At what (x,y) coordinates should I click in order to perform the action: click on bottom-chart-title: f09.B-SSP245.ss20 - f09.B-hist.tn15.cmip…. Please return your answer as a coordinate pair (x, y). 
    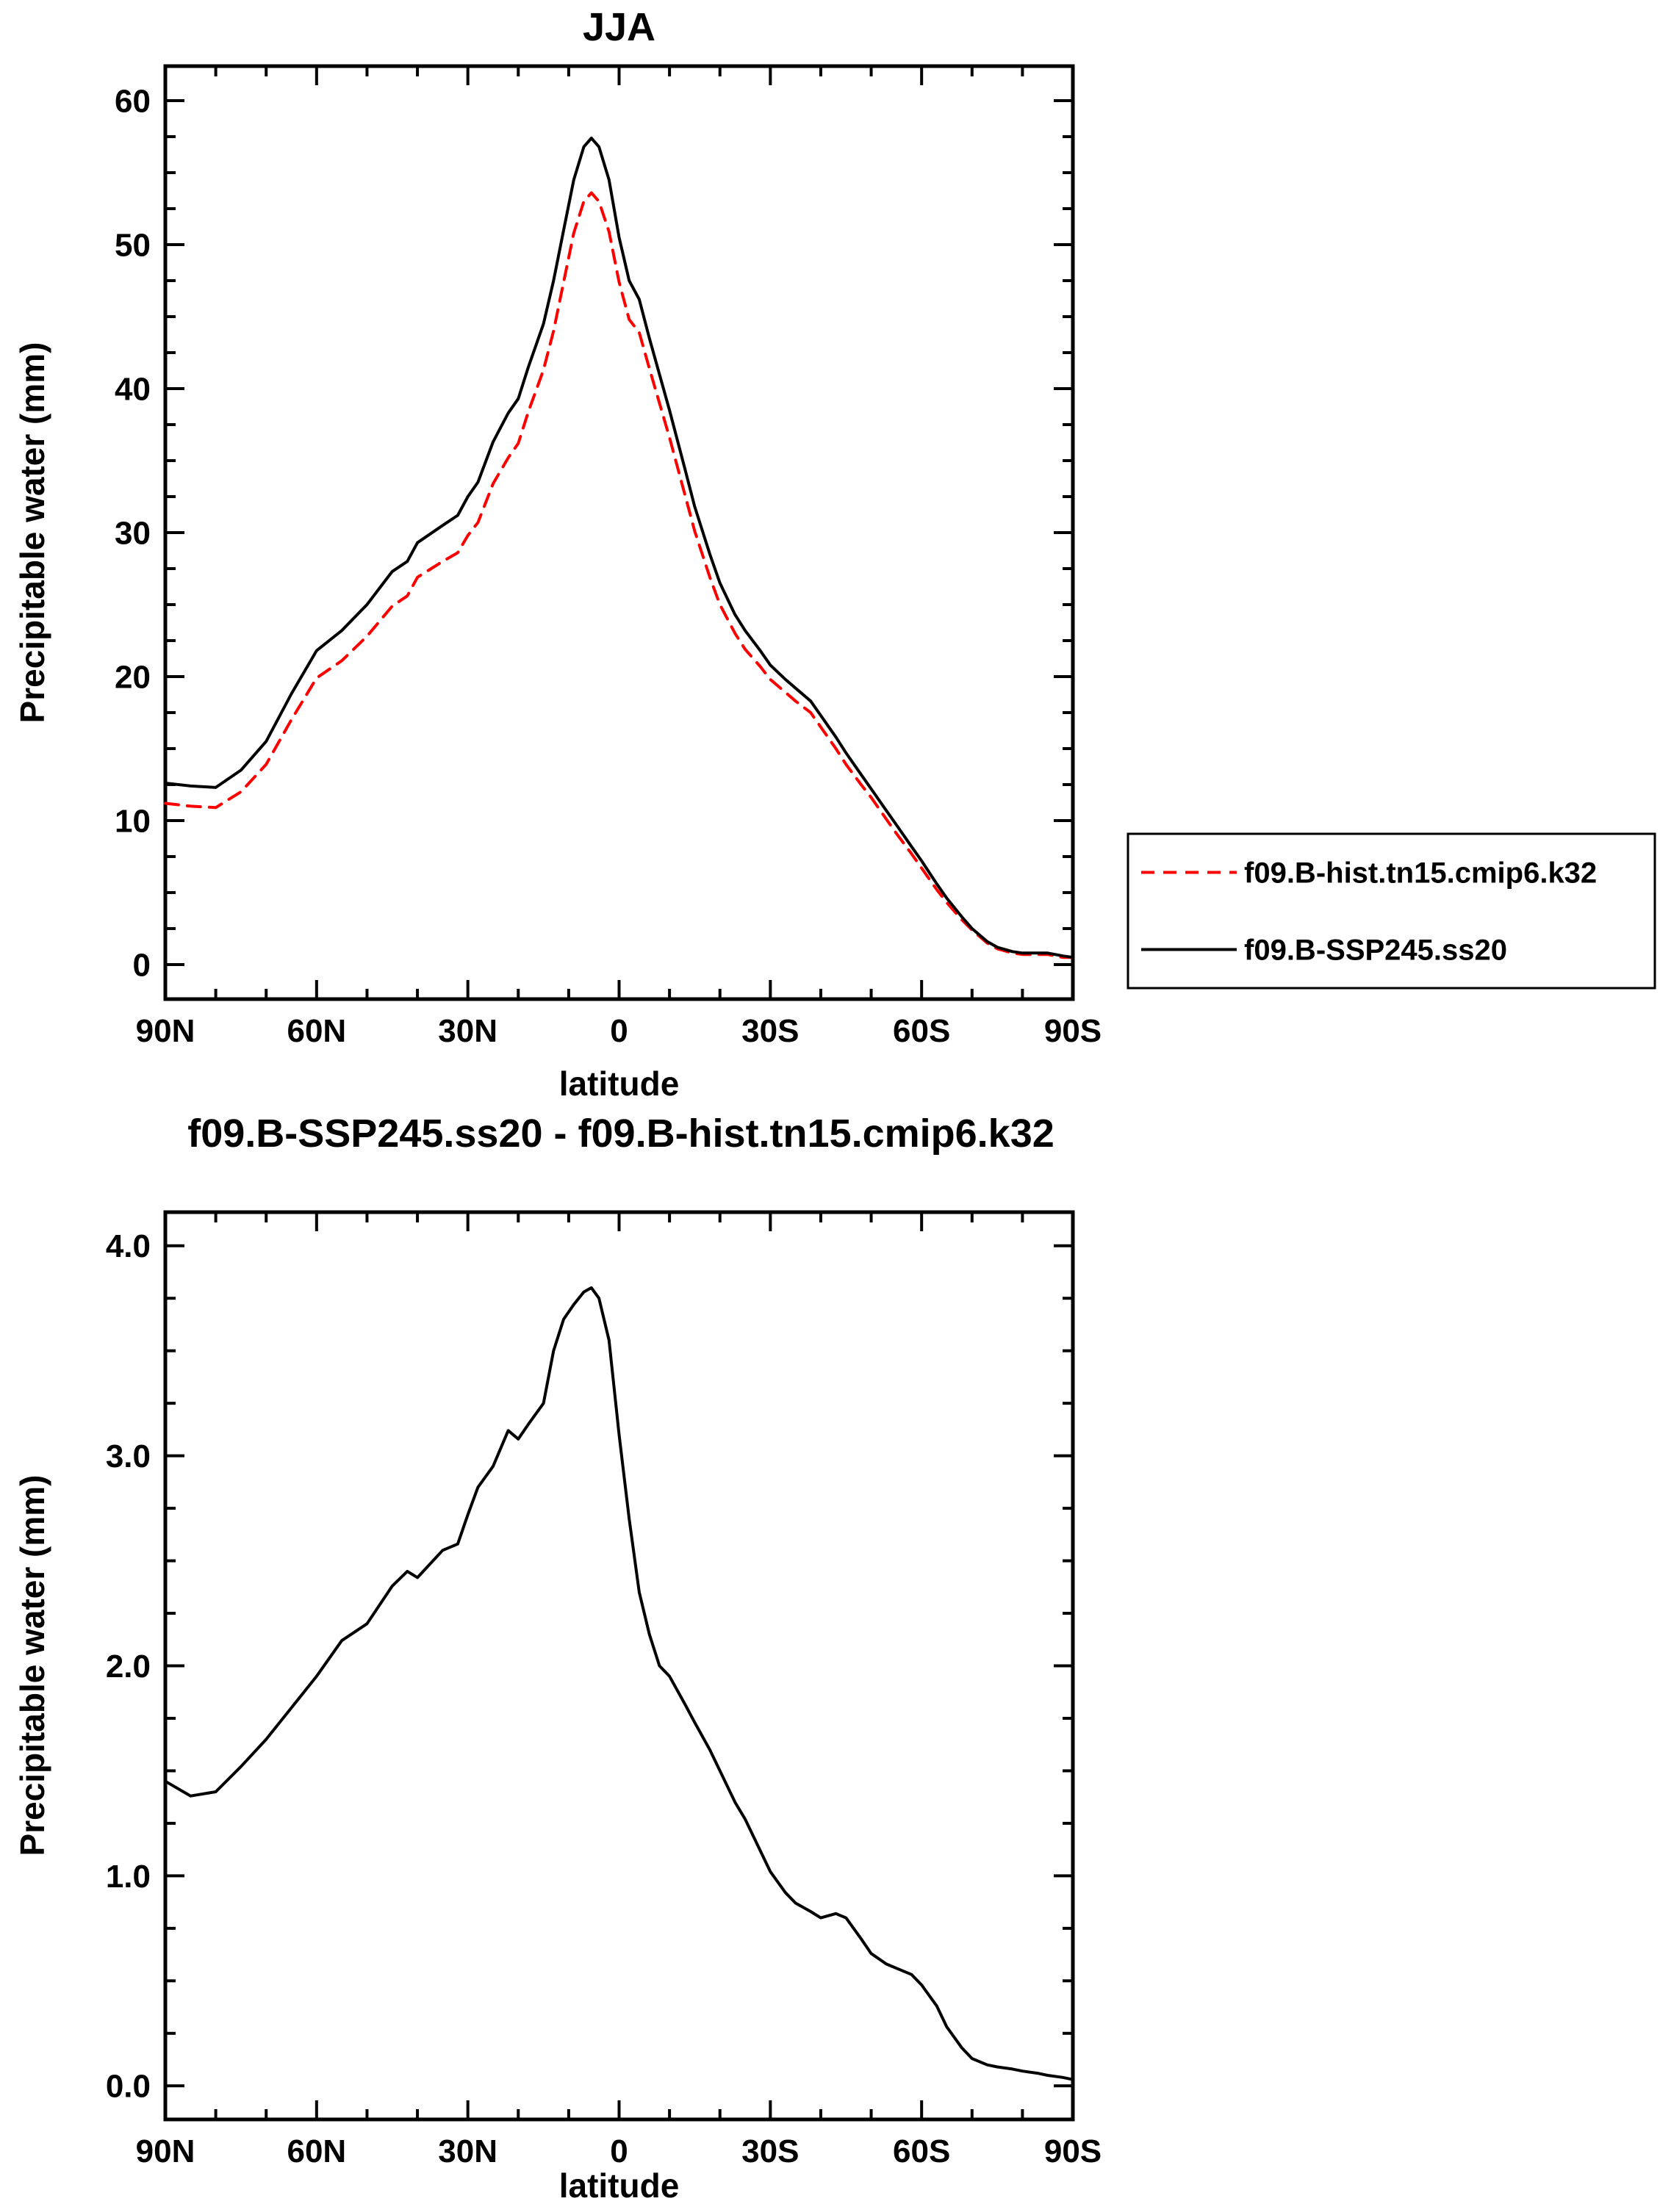
    Looking at the image, I should click on (620, 1134).